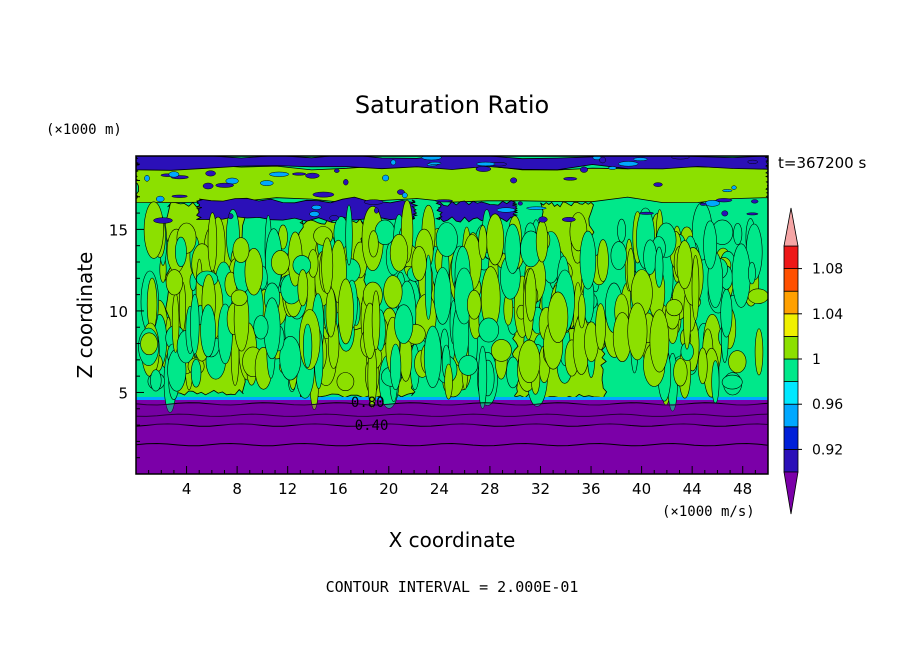 This screenshot has height=654, width=904. What do you see at coordinates (452, 540) in the screenshot?
I see `x-axis-title: X coordinate` at bounding box center [452, 540].